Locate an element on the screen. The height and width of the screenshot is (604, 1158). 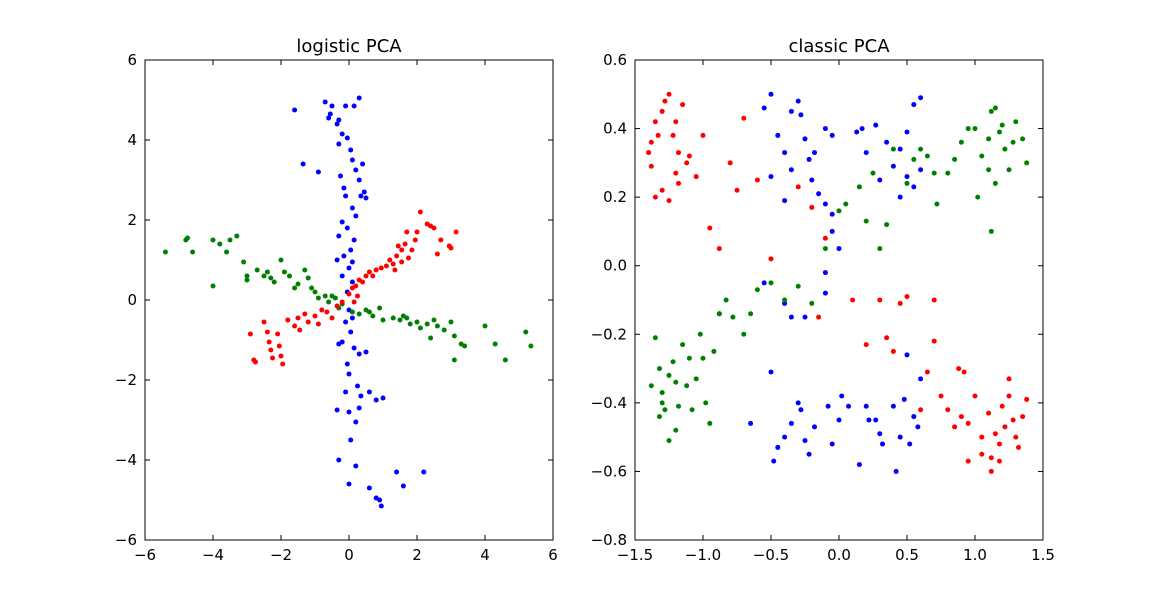
y-tick-label: 0.6 is located at coordinates (615, 60).